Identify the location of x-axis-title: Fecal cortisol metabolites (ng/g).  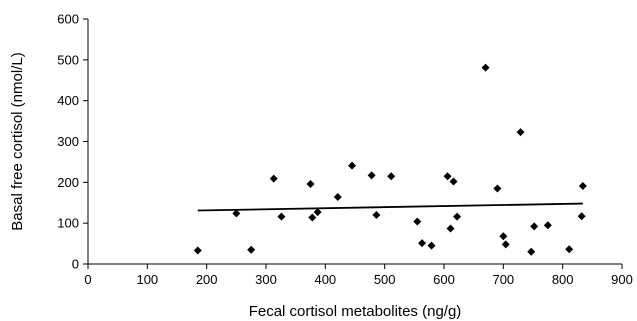
(355, 311).